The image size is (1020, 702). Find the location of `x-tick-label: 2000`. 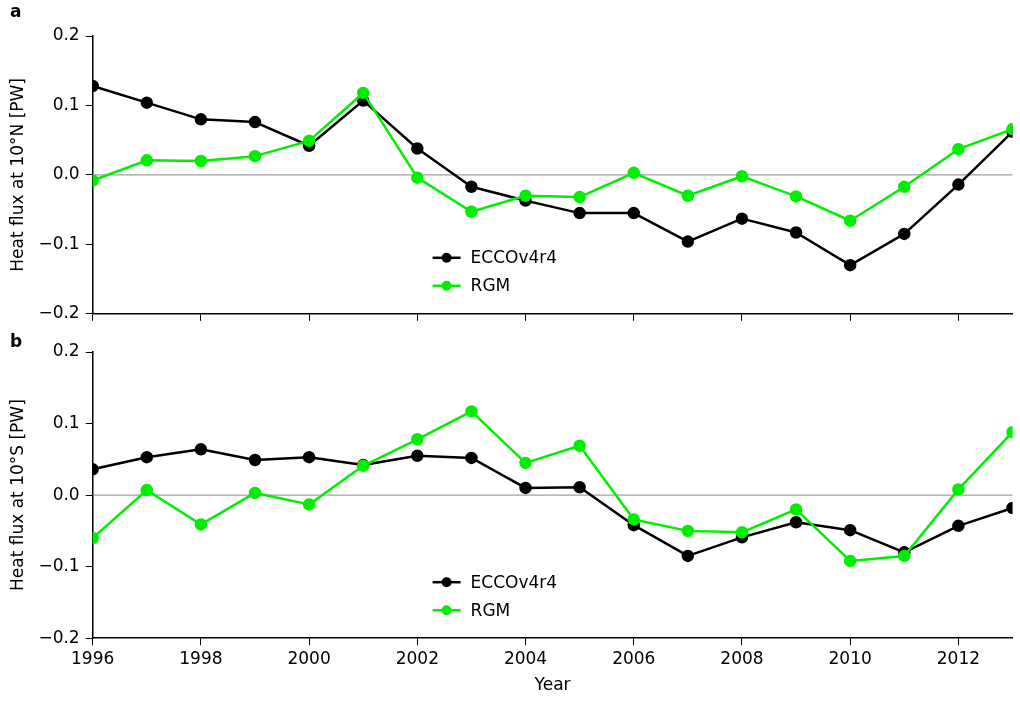

x-tick-label: 2000 is located at coordinates (309, 657).